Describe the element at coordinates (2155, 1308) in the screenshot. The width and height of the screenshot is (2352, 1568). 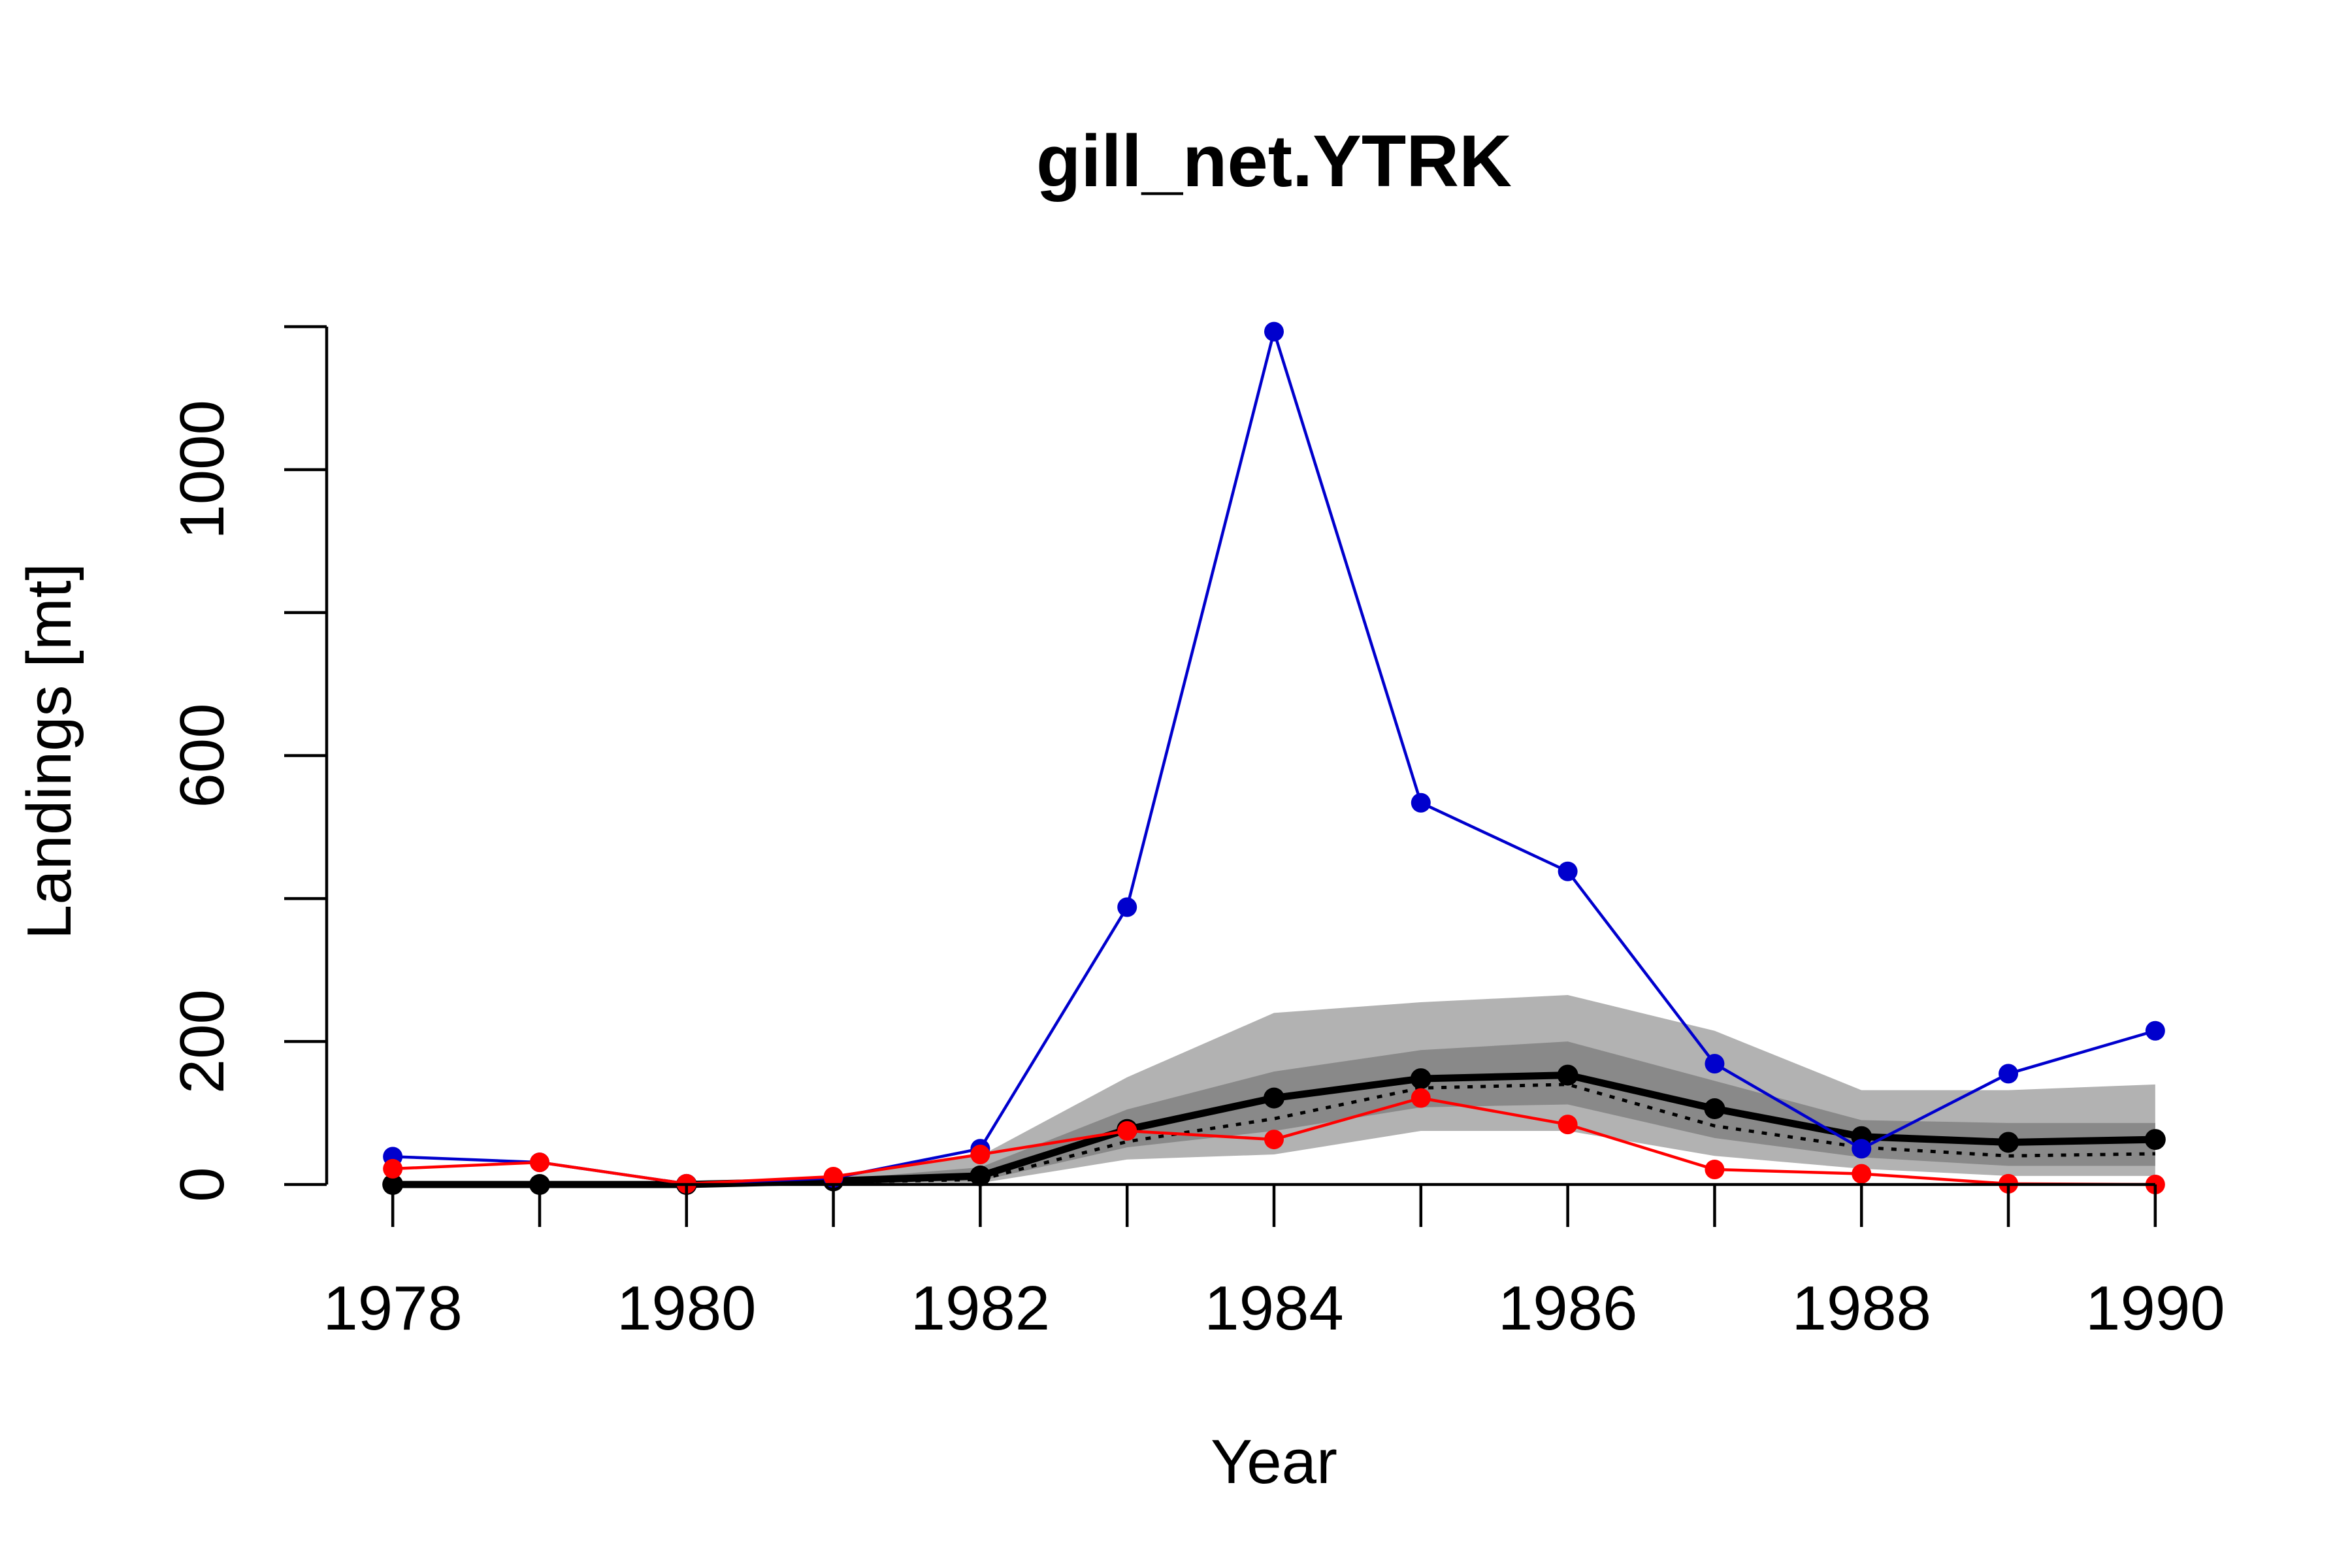
I see `x-tick-label: 1990` at that location.